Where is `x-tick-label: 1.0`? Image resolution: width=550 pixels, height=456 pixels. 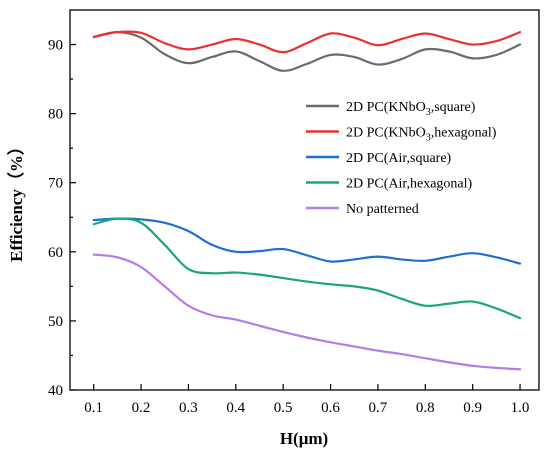 x-tick-label: 1.0 is located at coordinates (520, 408).